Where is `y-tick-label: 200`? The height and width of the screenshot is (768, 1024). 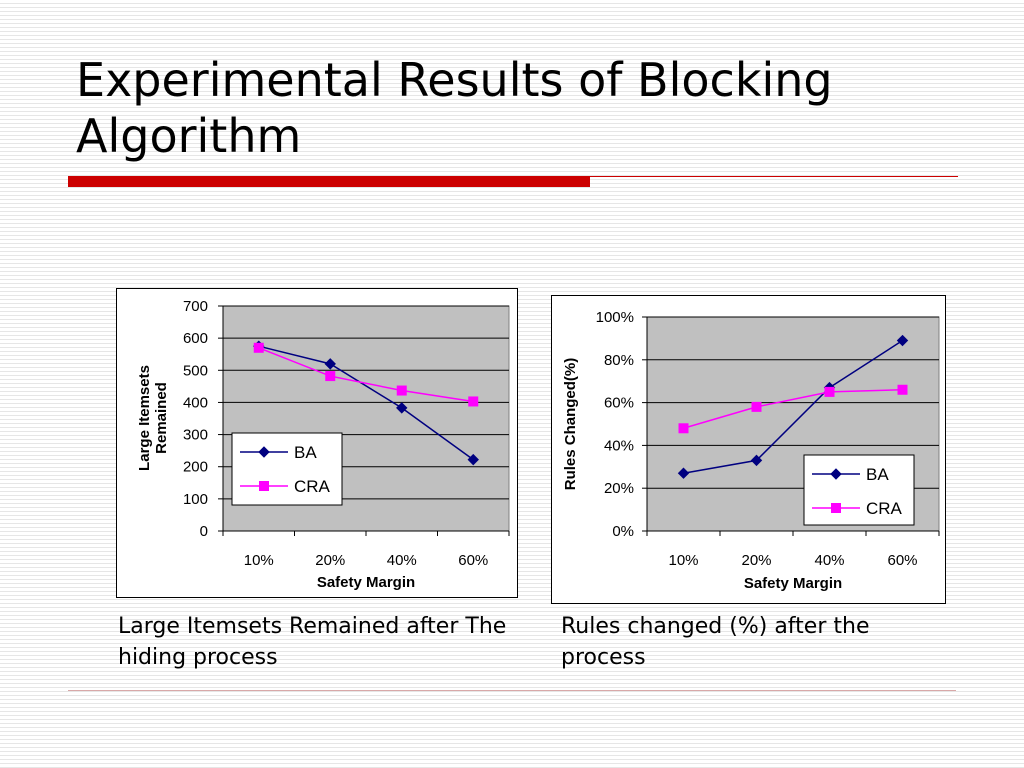 y-tick-label: 200 is located at coordinates (195, 467).